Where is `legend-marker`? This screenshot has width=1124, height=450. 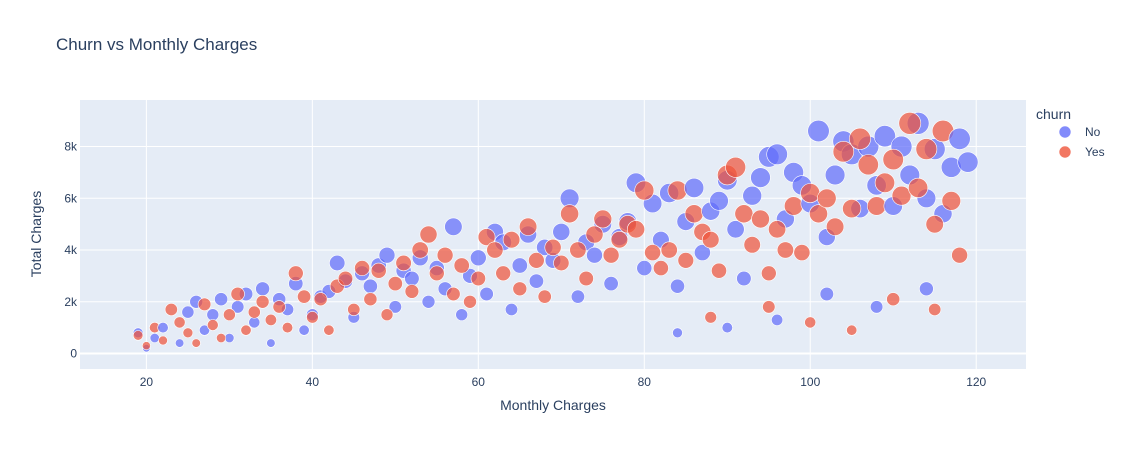
legend-marker is located at coordinates (1065, 152).